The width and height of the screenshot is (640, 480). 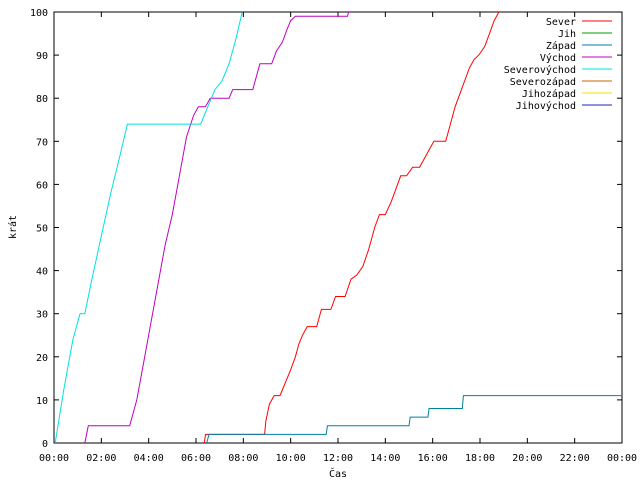 I want to click on y-tick-label: 90, so click(x=42, y=56).